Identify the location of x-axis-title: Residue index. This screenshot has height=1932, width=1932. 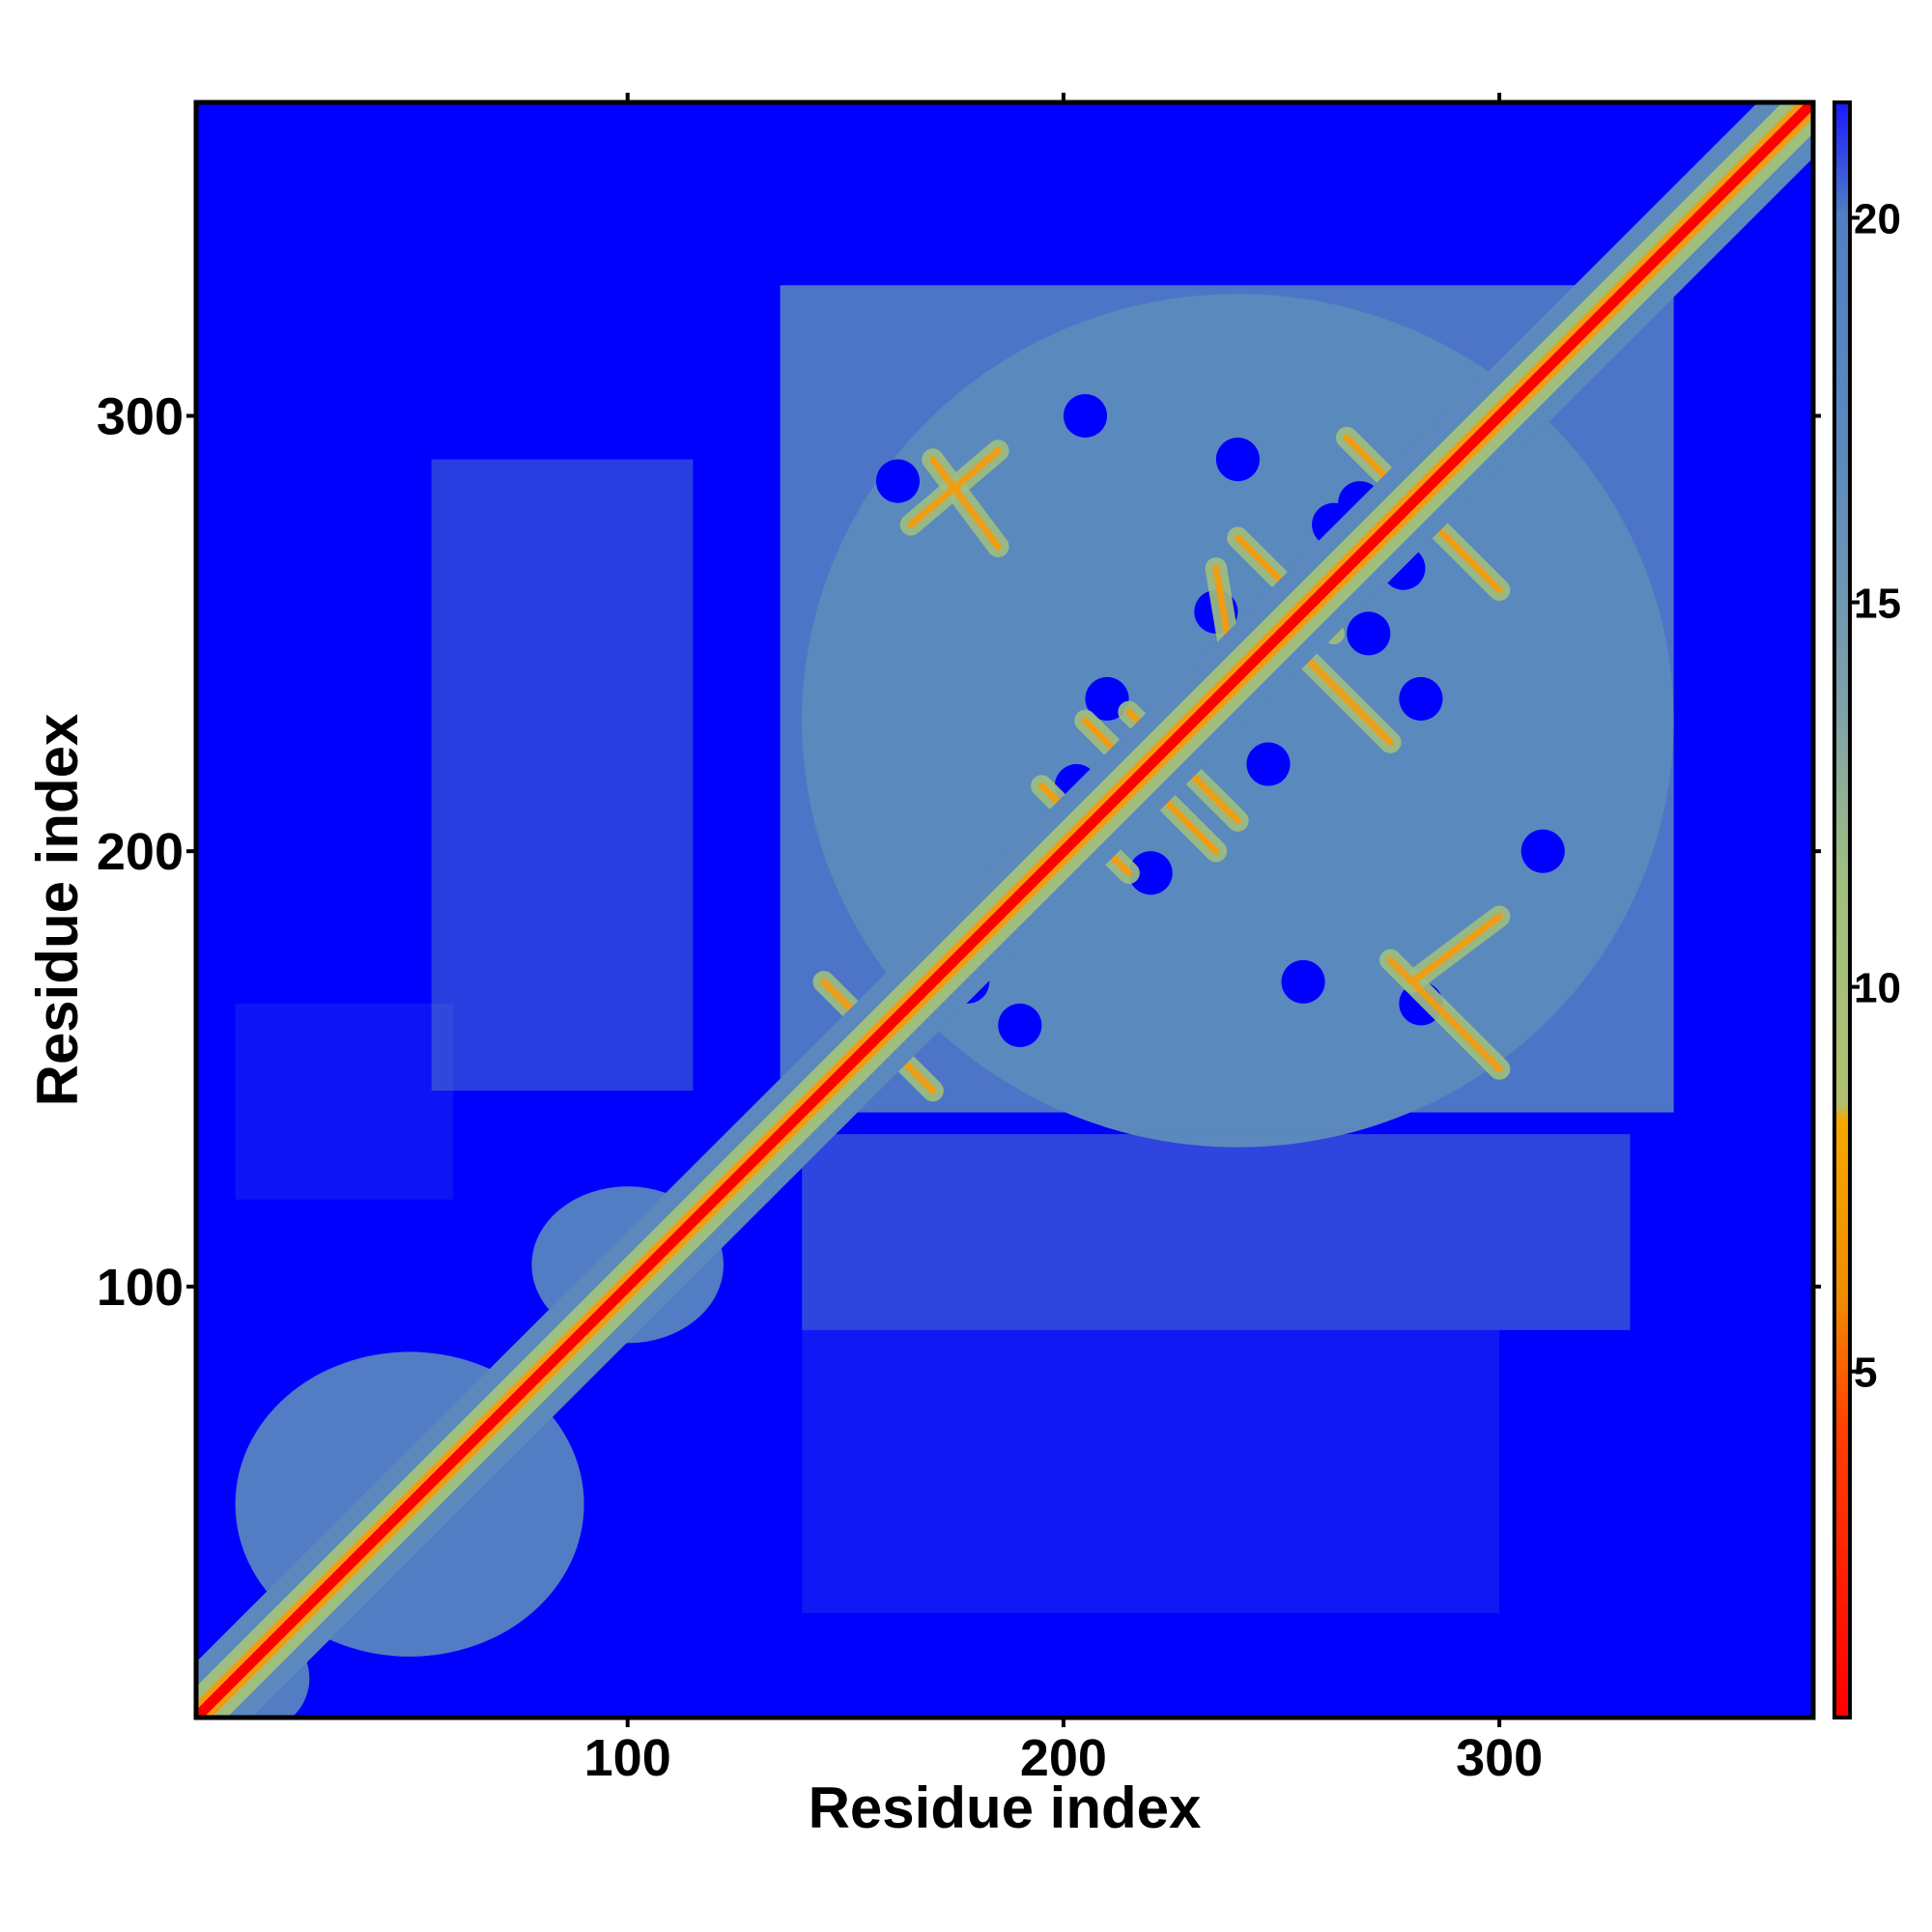
(1005, 1808).